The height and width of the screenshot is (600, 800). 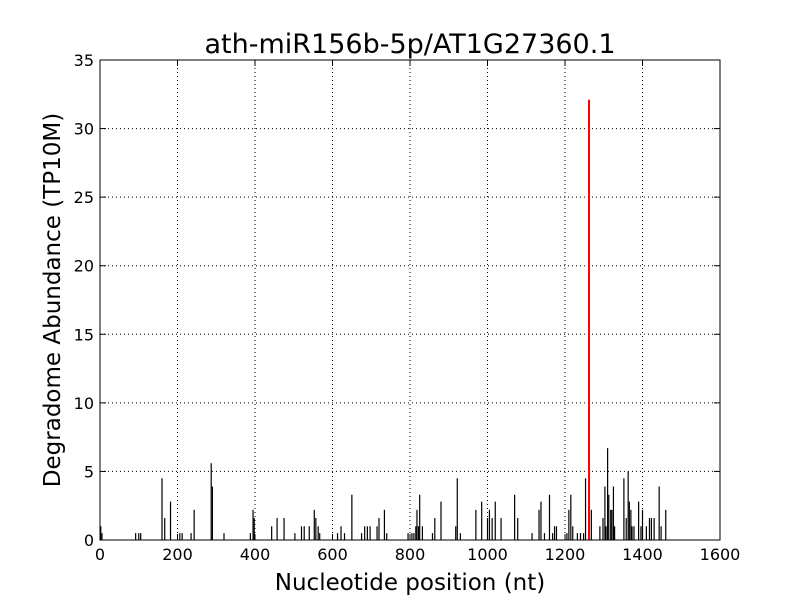 What do you see at coordinates (100, 554) in the screenshot?
I see `x-tick-label: 0` at bounding box center [100, 554].